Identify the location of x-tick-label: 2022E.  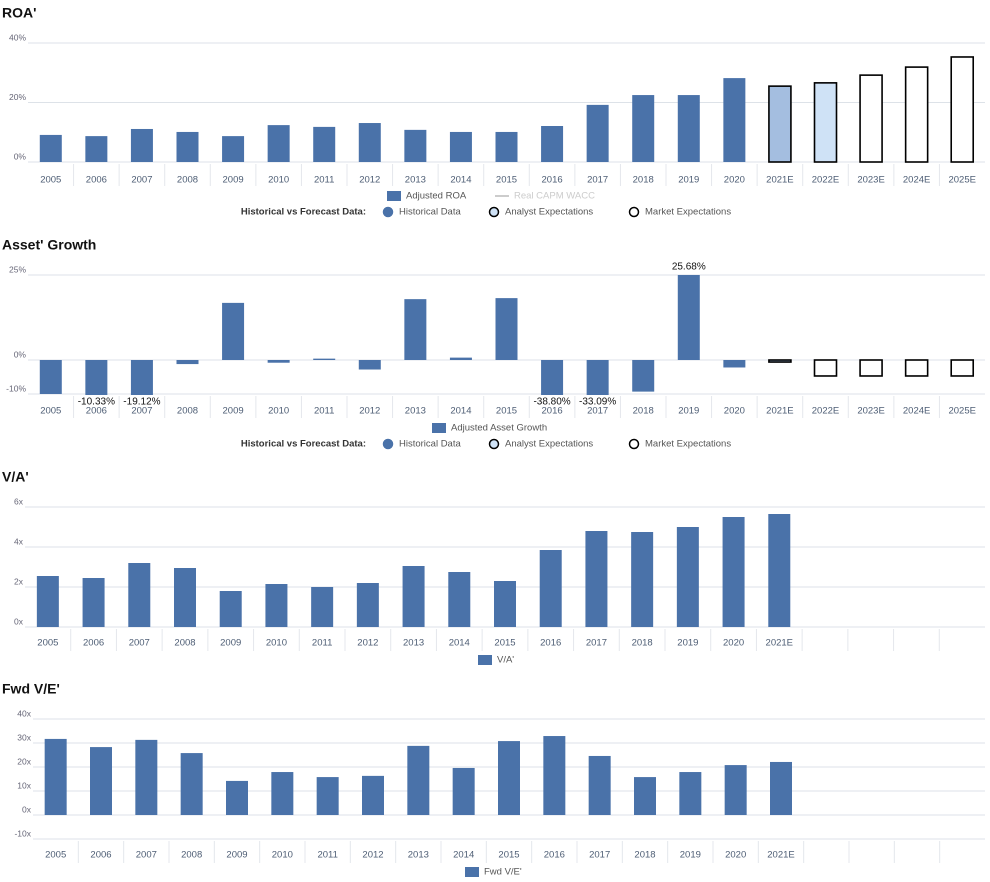
(825, 180).